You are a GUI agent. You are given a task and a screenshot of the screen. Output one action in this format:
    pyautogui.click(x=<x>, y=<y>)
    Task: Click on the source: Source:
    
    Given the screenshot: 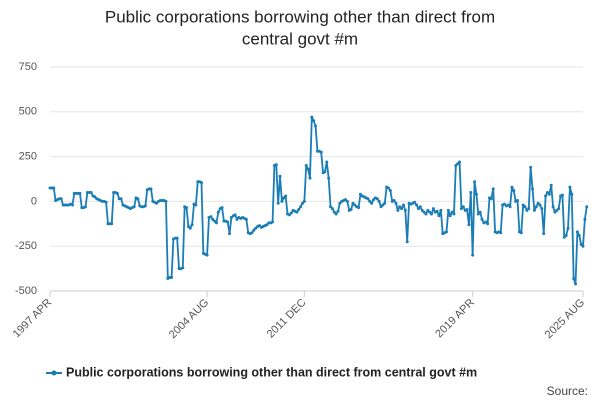 What is the action you would take?
    pyautogui.click(x=567, y=391)
    